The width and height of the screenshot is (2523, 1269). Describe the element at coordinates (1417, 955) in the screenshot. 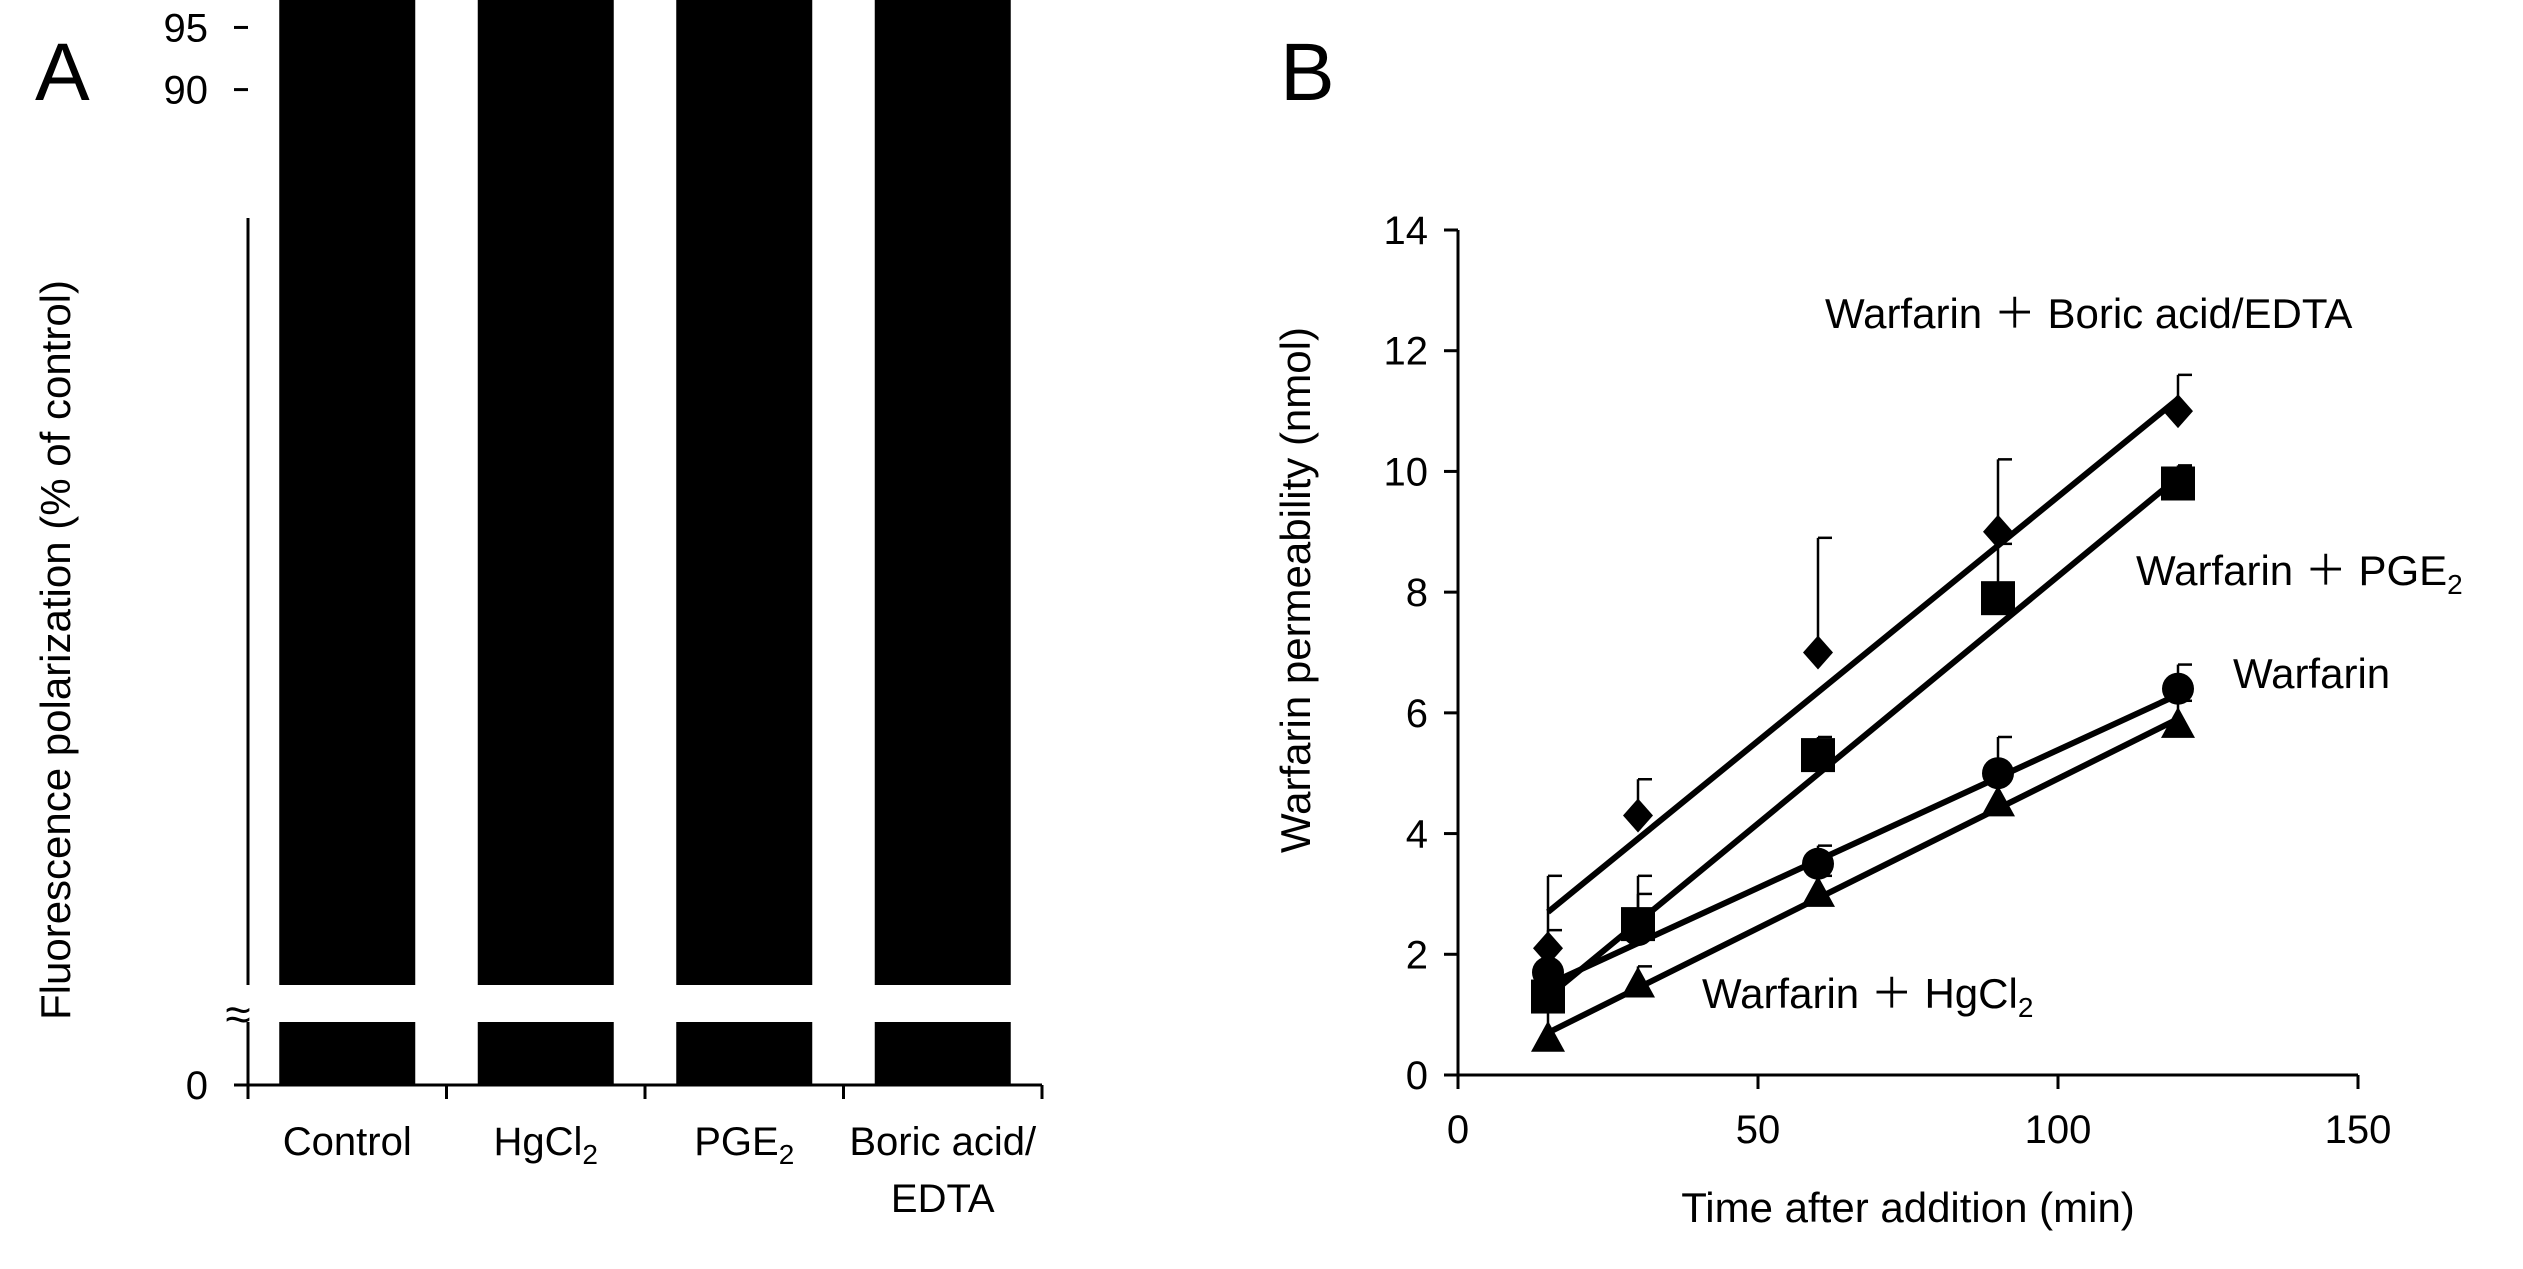

I see `panel-b-y-tick-label: 2` at that location.